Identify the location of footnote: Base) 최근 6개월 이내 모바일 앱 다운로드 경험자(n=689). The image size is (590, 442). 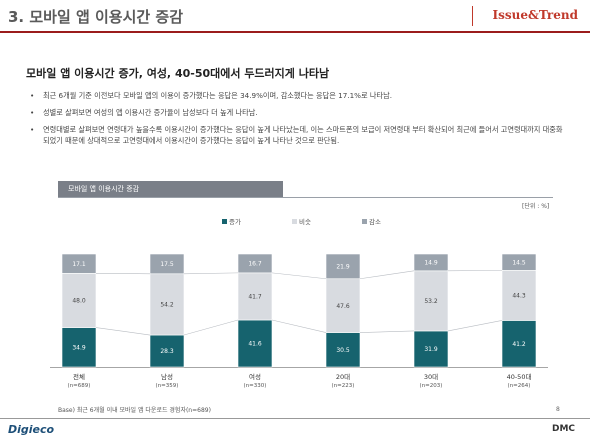
(134, 410).